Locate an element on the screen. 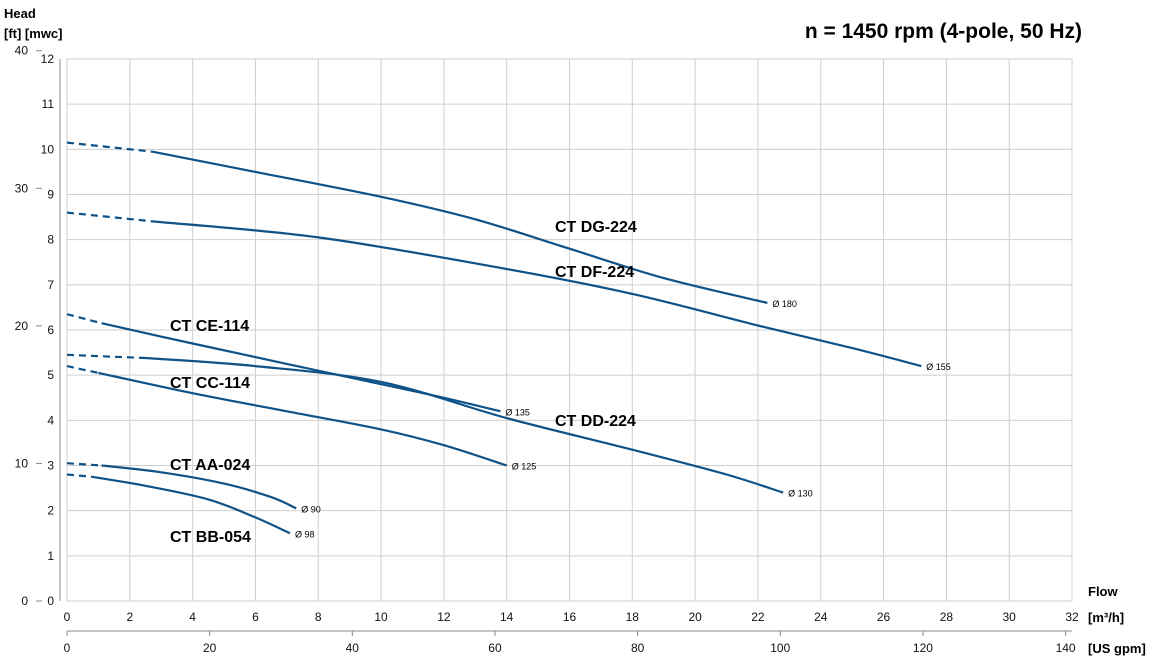  series-name-label: CT AA-024 is located at coordinates (210, 465).